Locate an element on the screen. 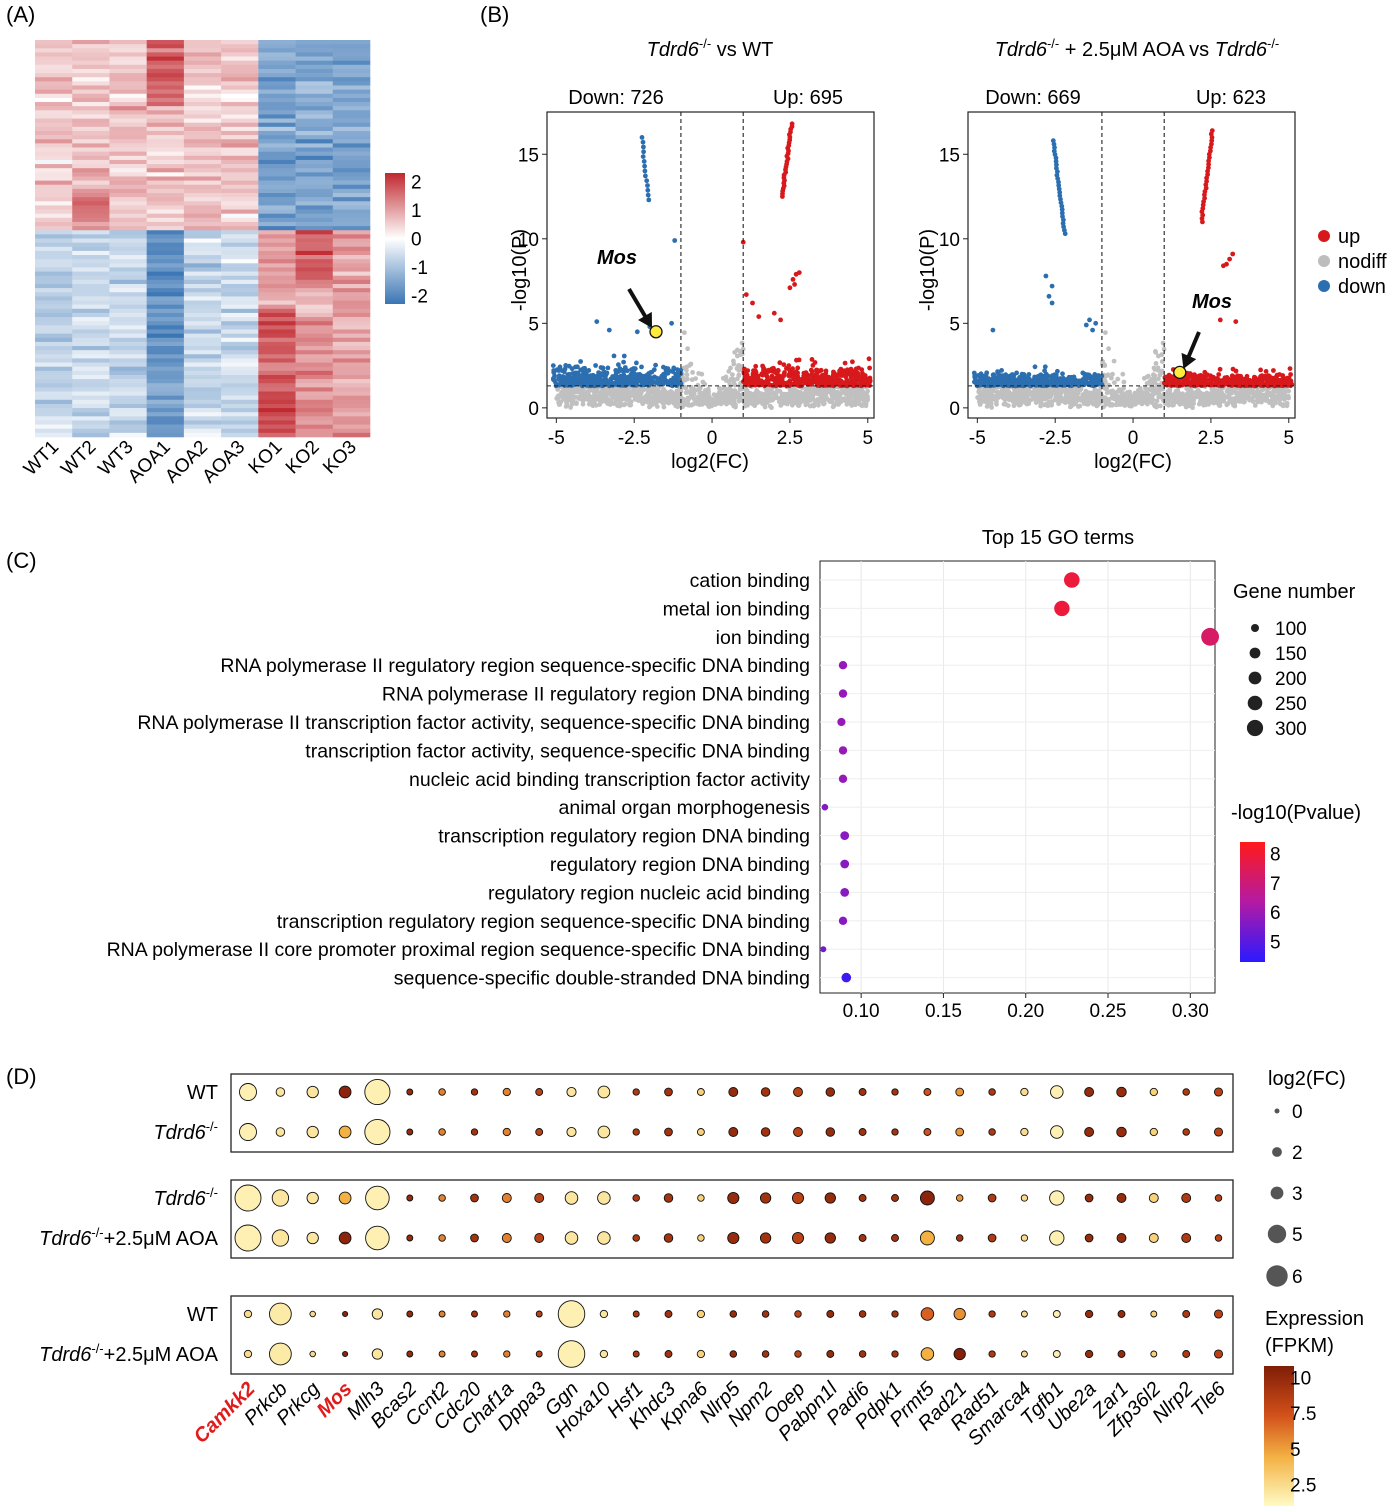 The width and height of the screenshot is (1400, 1511). x-tick-label: -5 is located at coordinates (556, 438).